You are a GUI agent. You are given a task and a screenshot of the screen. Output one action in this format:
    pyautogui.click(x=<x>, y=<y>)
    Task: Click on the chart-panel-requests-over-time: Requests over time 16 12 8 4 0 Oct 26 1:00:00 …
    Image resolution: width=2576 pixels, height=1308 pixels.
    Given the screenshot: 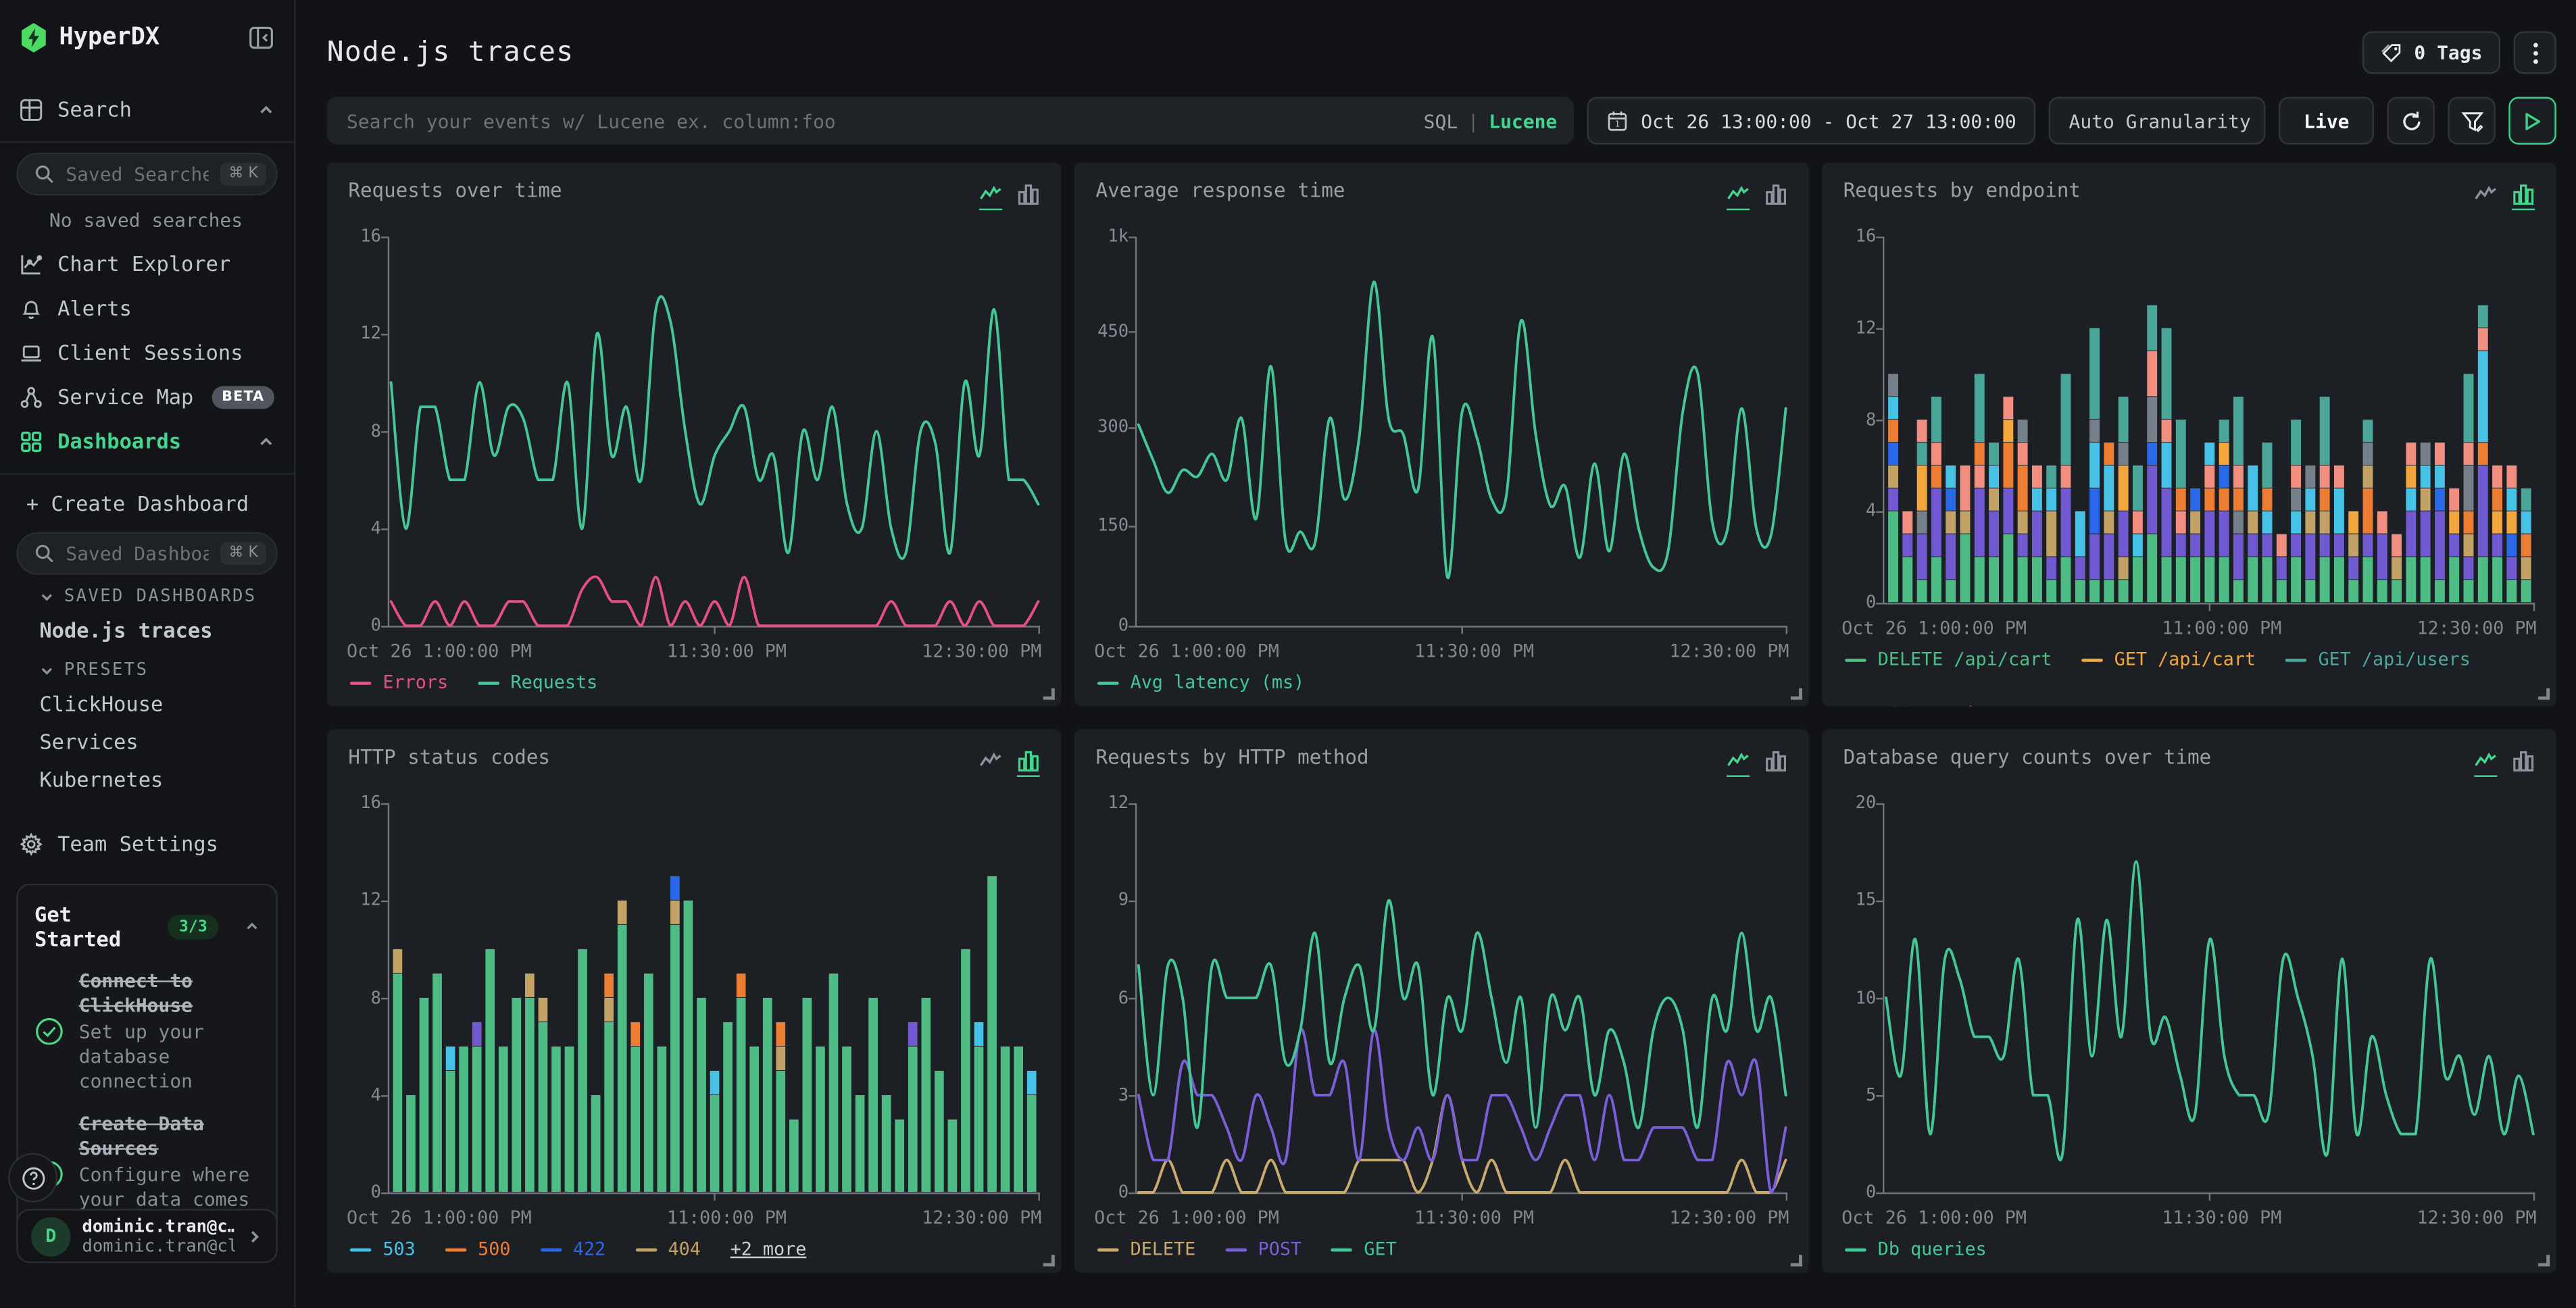 What is the action you would take?
    pyautogui.click(x=694, y=434)
    